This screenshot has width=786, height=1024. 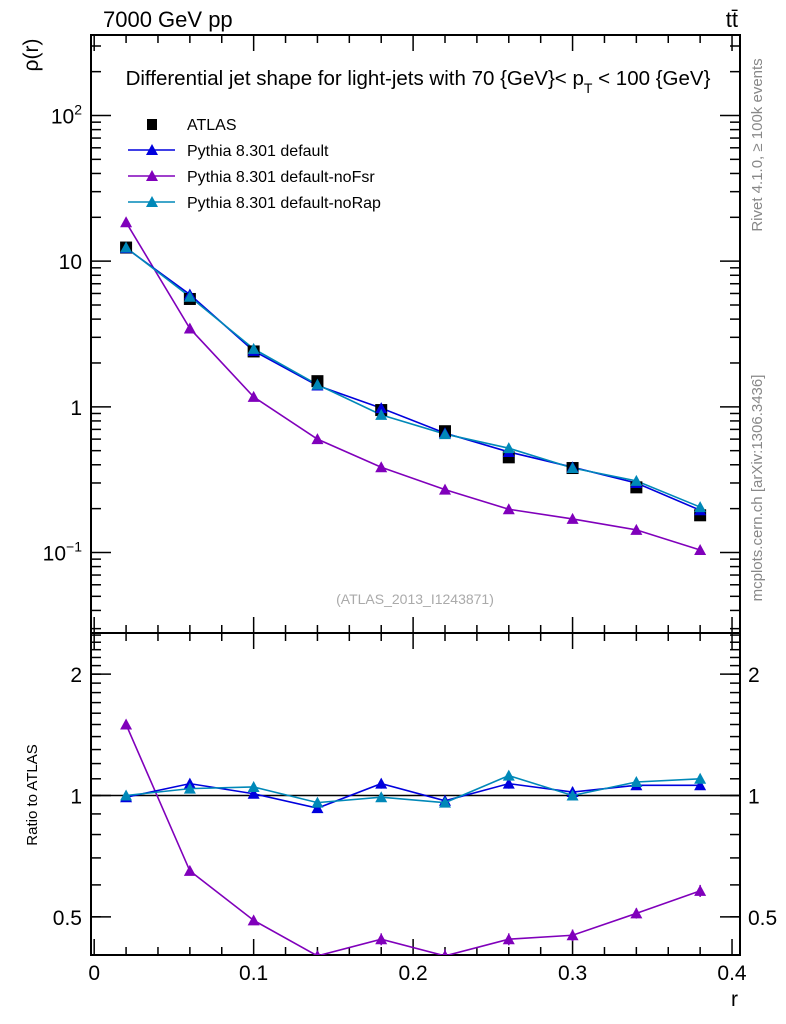 I want to click on xlabel: r, so click(x=734, y=999).